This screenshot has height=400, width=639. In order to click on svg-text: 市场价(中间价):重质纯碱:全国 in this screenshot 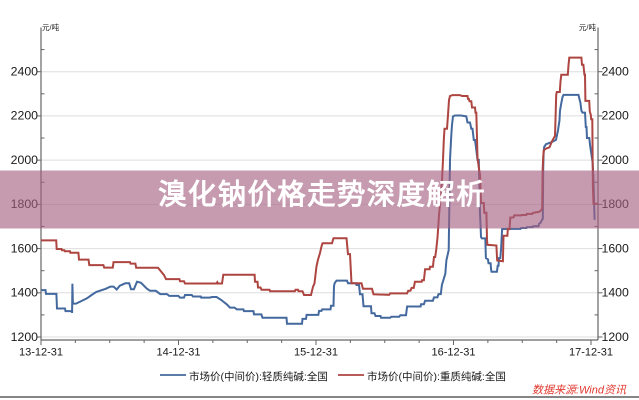, I will do `click(436, 376)`.